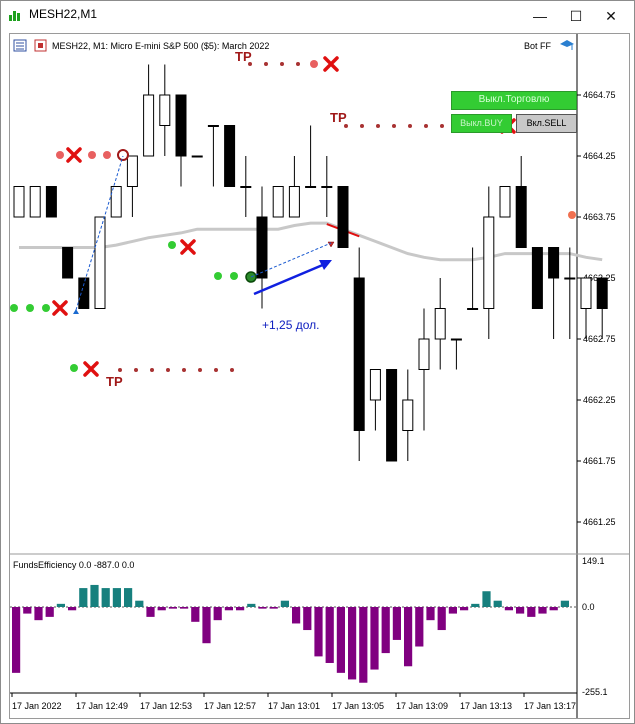  What do you see at coordinates (576, 16) in the screenshot?
I see `maximize-button: ☐` at bounding box center [576, 16].